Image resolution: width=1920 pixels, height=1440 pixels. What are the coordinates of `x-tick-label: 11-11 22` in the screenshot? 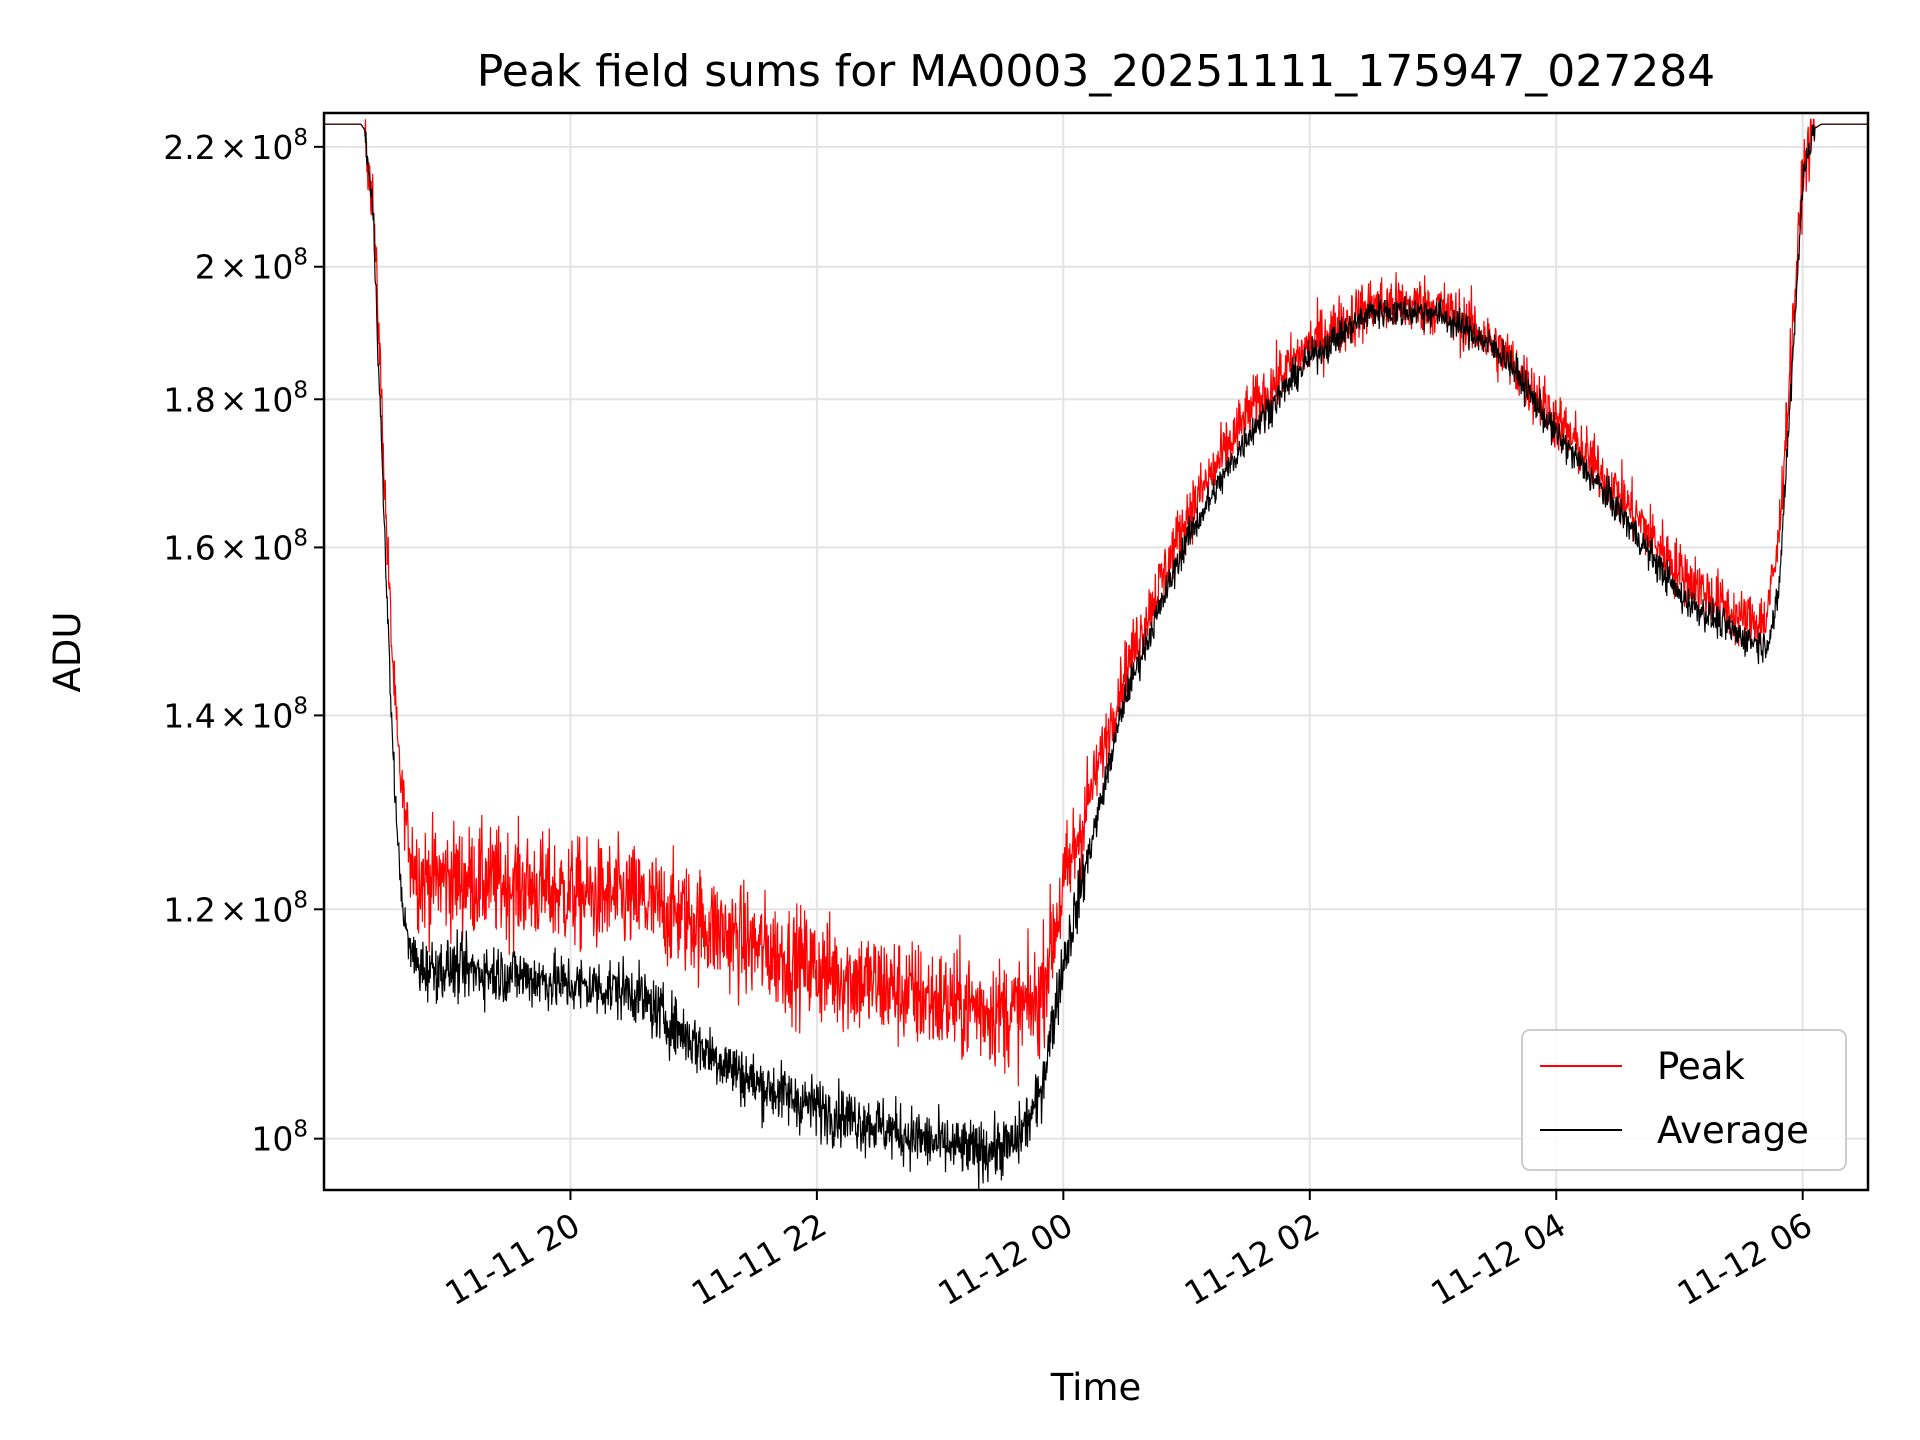 It's located at (759, 1259).